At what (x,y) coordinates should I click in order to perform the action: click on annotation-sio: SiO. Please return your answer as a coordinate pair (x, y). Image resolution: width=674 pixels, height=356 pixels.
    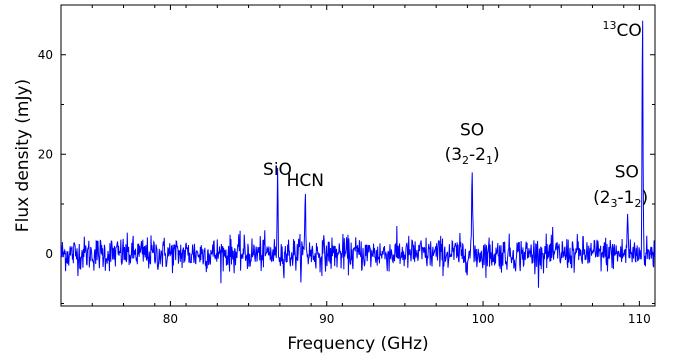
    Looking at the image, I should click on (277, 170).